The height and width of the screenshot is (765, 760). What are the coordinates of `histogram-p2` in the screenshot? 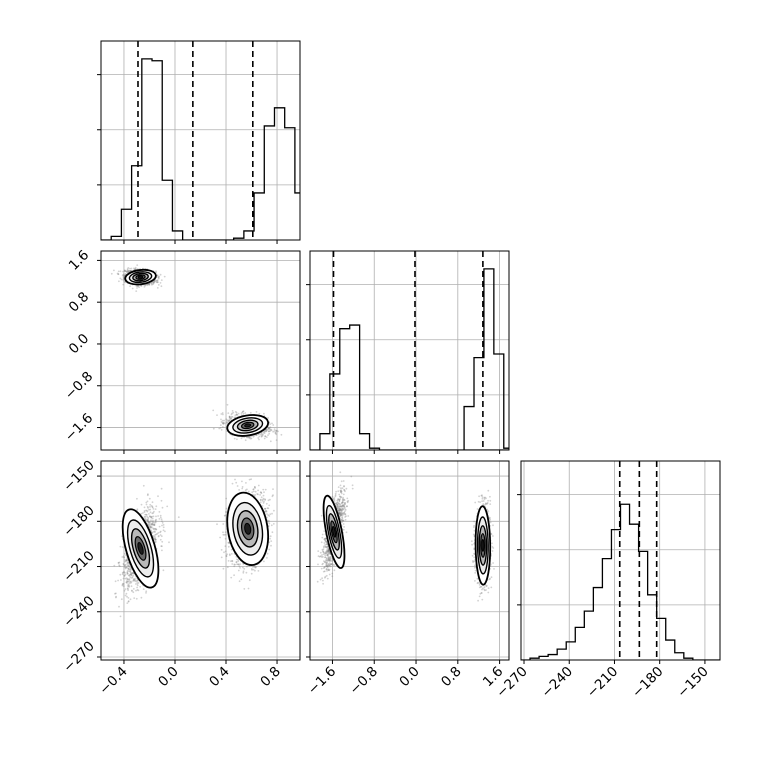 It's located at (620, 560).